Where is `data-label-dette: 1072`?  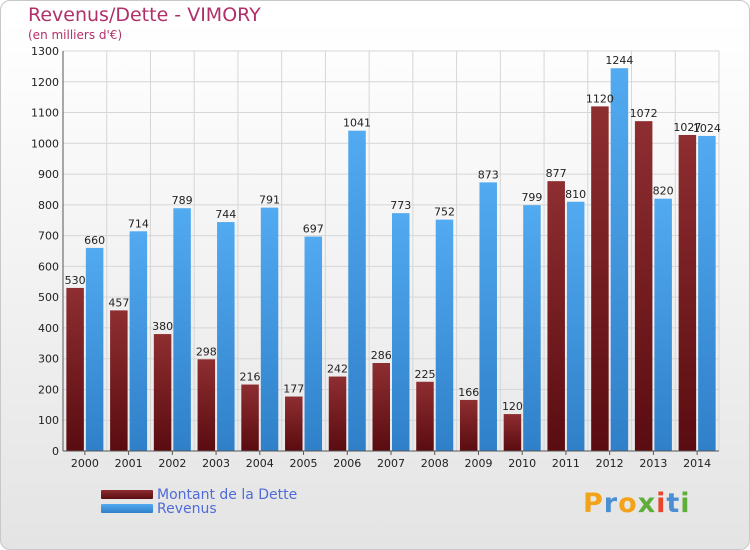
data-label-dette: 1072 is located at coordinates (644, 113).